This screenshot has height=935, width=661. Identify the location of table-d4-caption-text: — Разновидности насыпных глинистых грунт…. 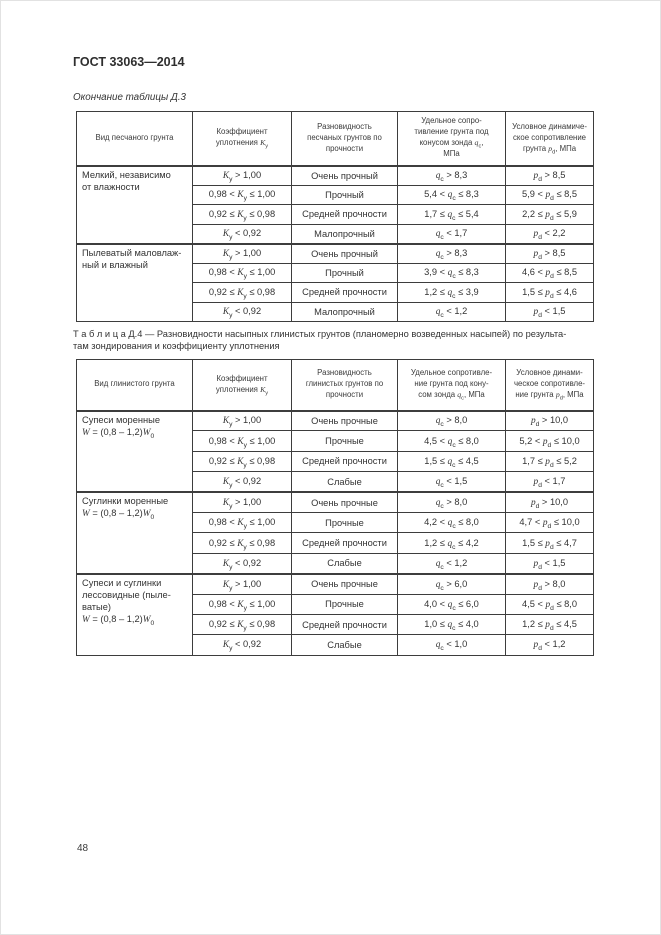
(320, 340).